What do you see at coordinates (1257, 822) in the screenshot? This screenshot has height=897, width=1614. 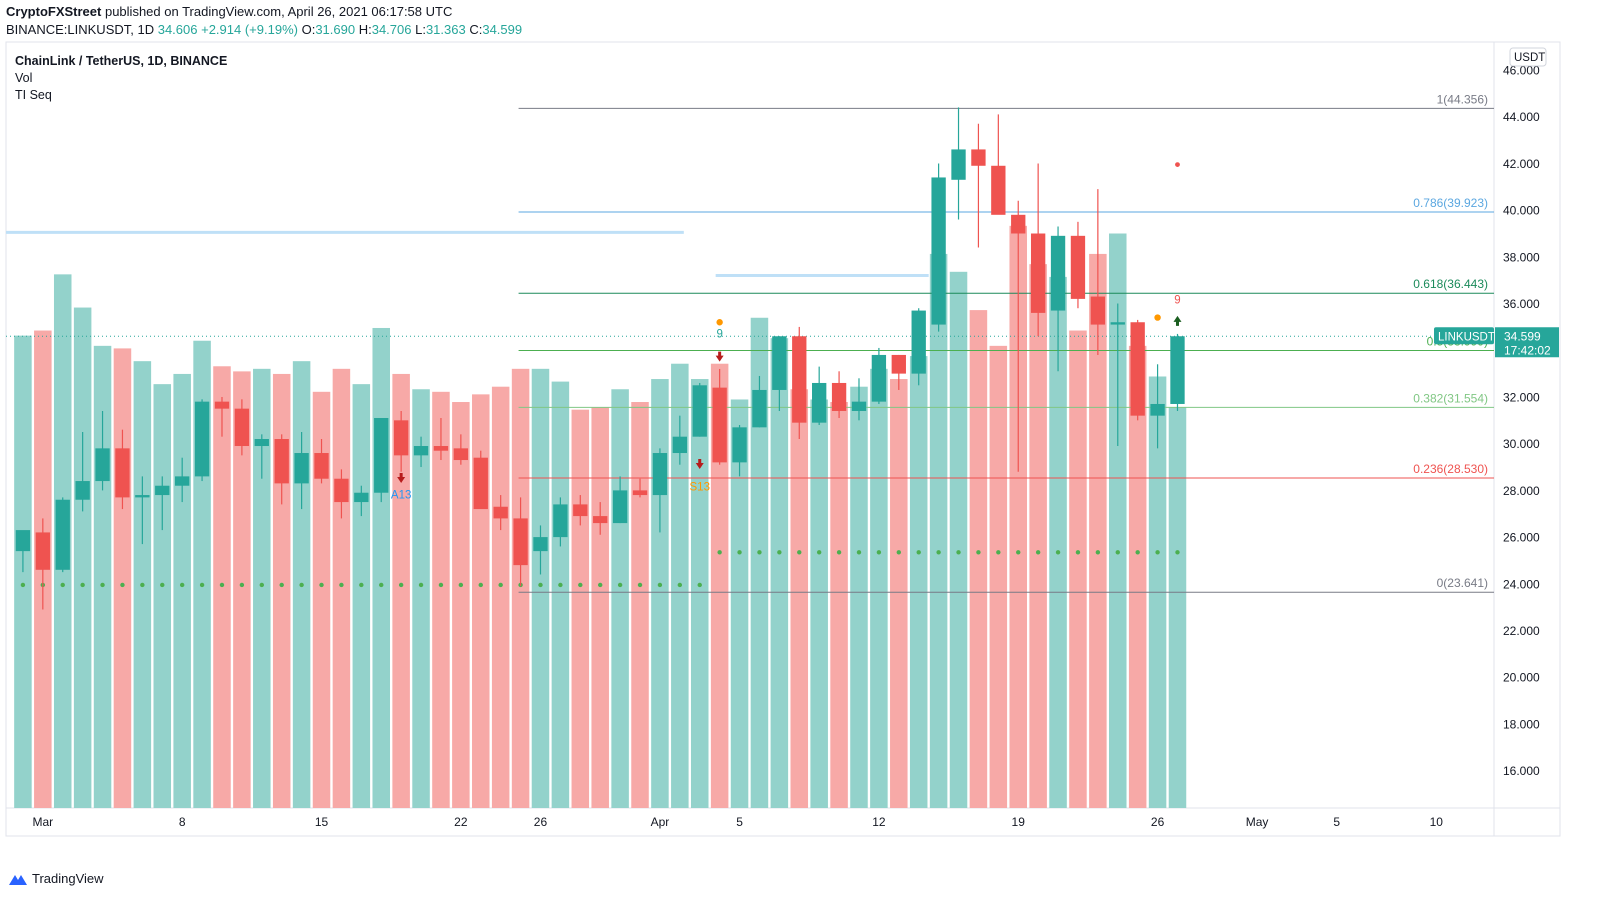 I see `time-tick-label: May` at bounding box center [1257, 822].